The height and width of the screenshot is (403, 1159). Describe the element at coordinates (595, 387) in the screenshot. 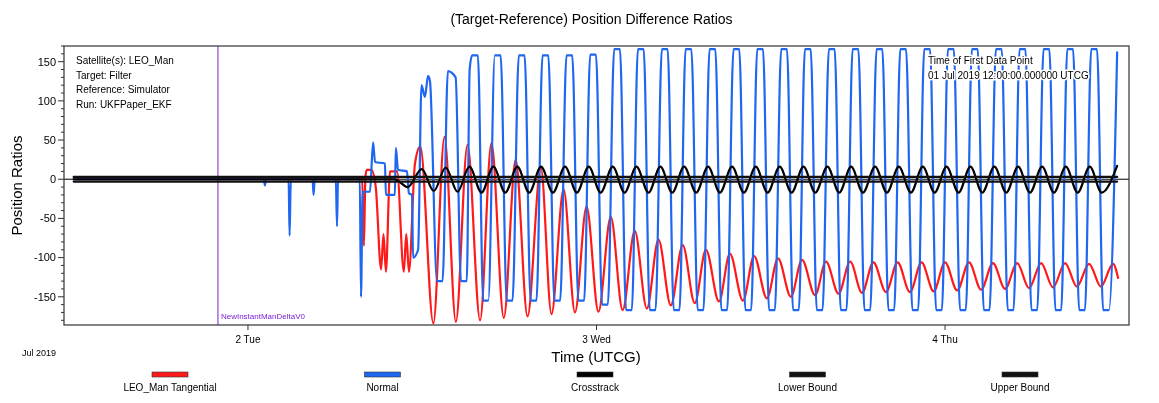

I see `legend-label: Crosstrack` at that location.